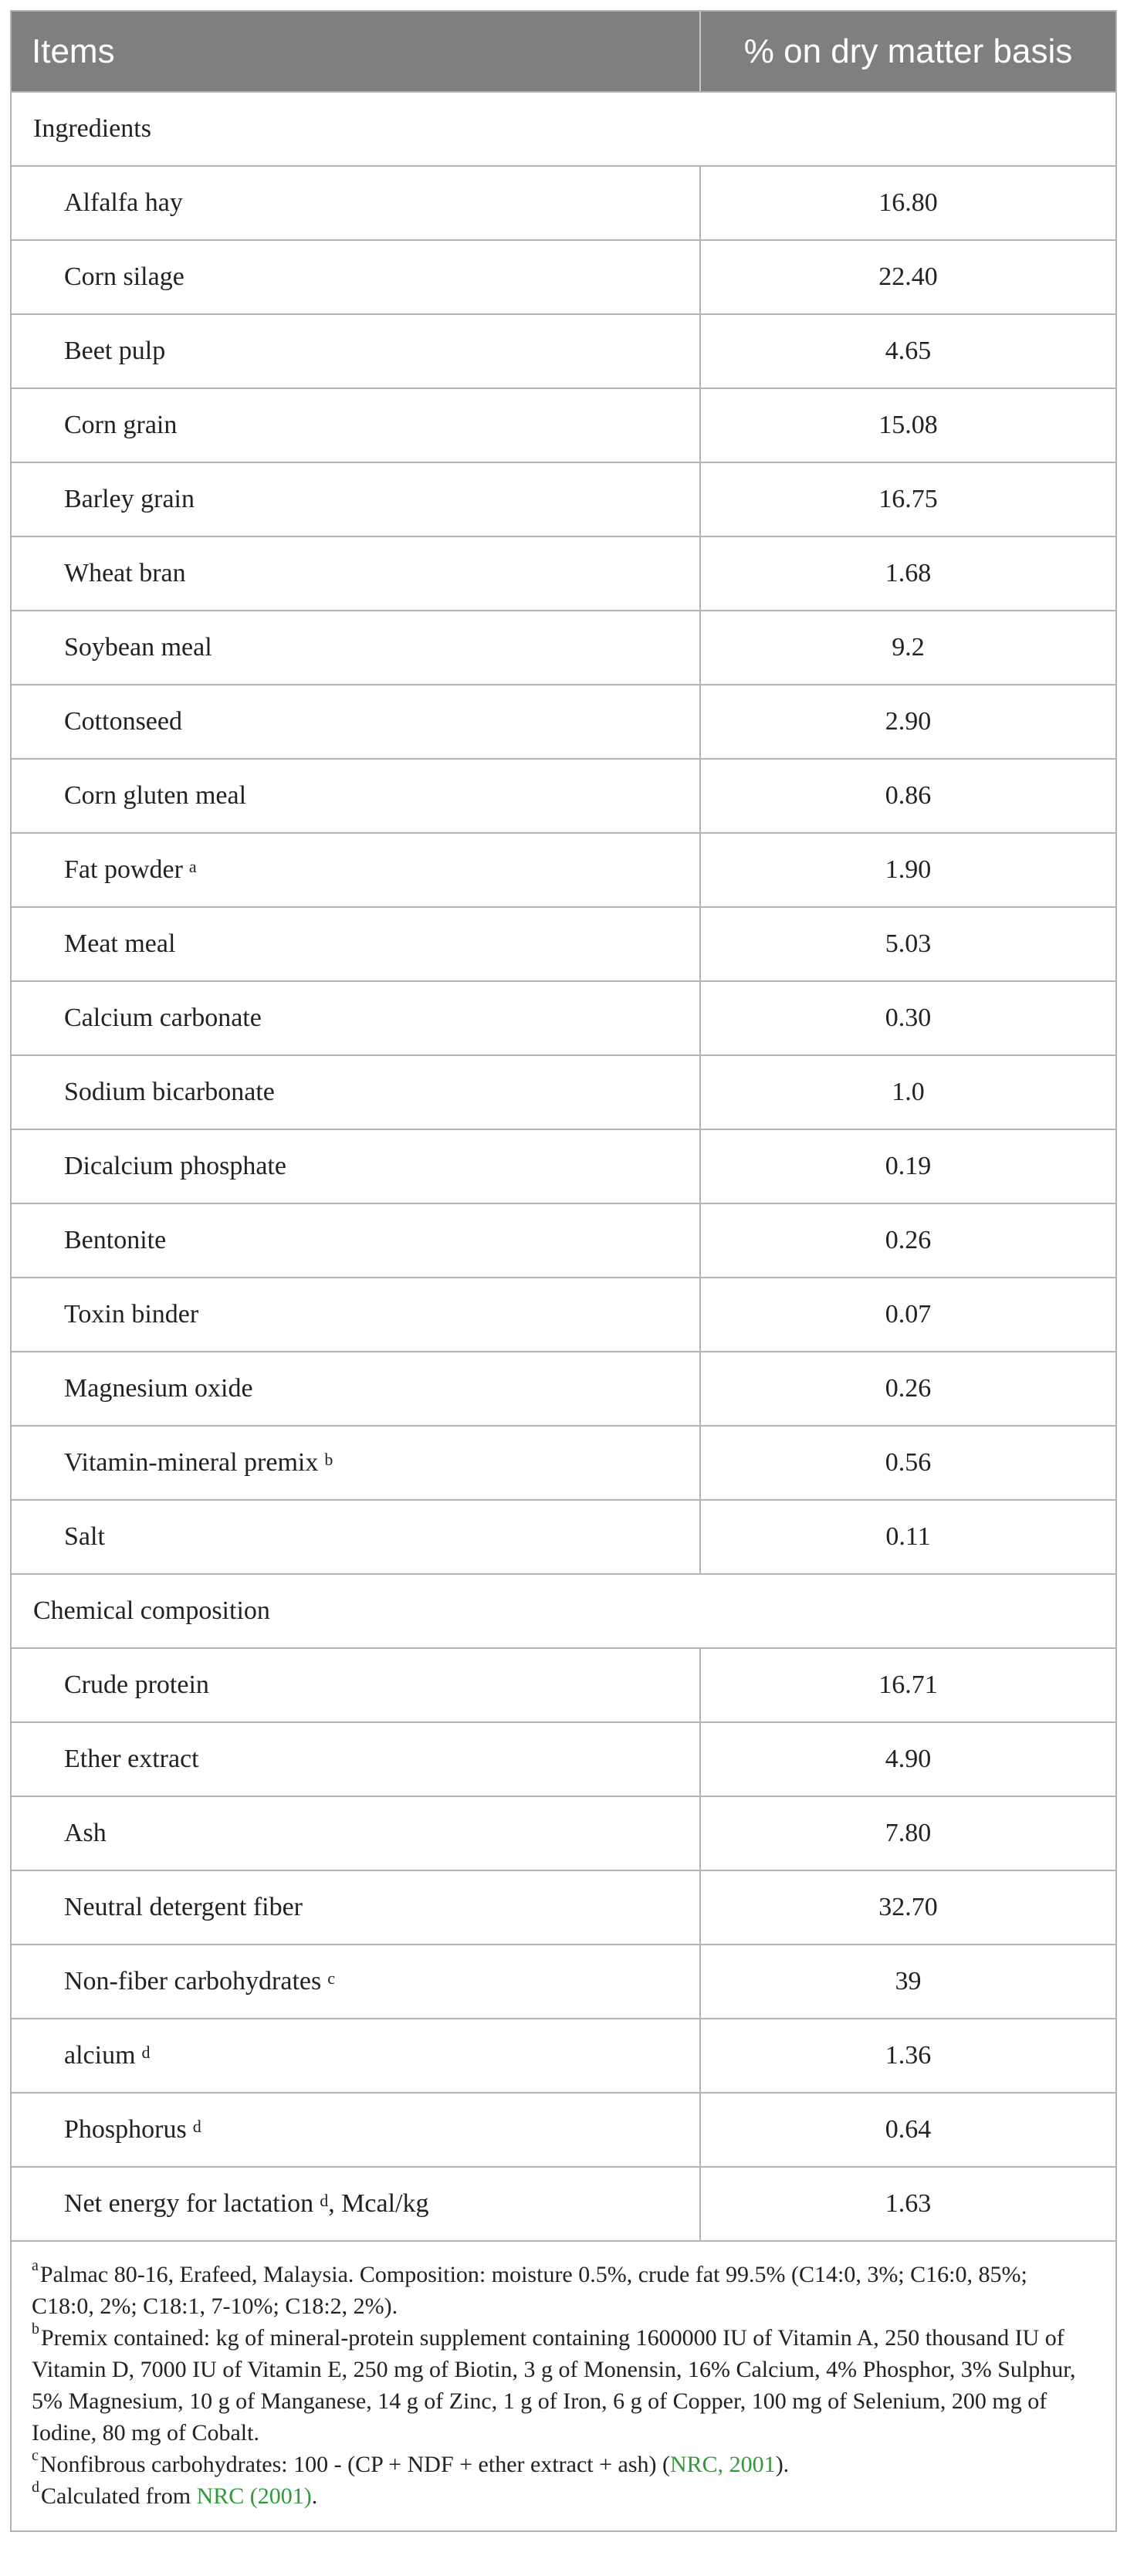  What do you see at coordinates (85, 1833) in the screenshot?
I see `item-name: Ash` at bounding box center [85, 1833].